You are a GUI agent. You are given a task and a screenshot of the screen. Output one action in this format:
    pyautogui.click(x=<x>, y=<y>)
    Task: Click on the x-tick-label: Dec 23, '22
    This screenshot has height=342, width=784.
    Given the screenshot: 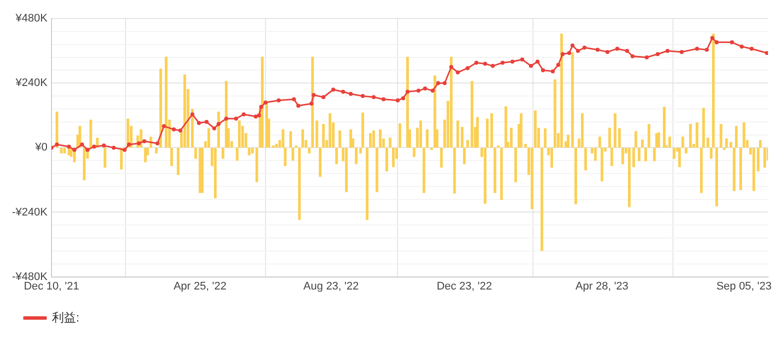 What is the action you would take?
    pyautogui.click(x=464, y=286)
    